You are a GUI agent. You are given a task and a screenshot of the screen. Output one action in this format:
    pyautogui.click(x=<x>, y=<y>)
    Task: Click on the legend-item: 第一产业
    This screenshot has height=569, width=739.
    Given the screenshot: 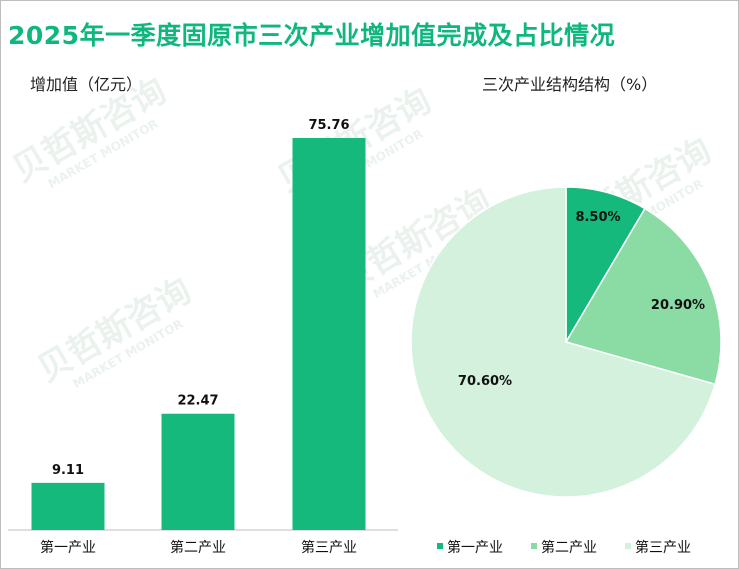 What is the action you would take?
    pyautogui.click(x=470, y=547)
    